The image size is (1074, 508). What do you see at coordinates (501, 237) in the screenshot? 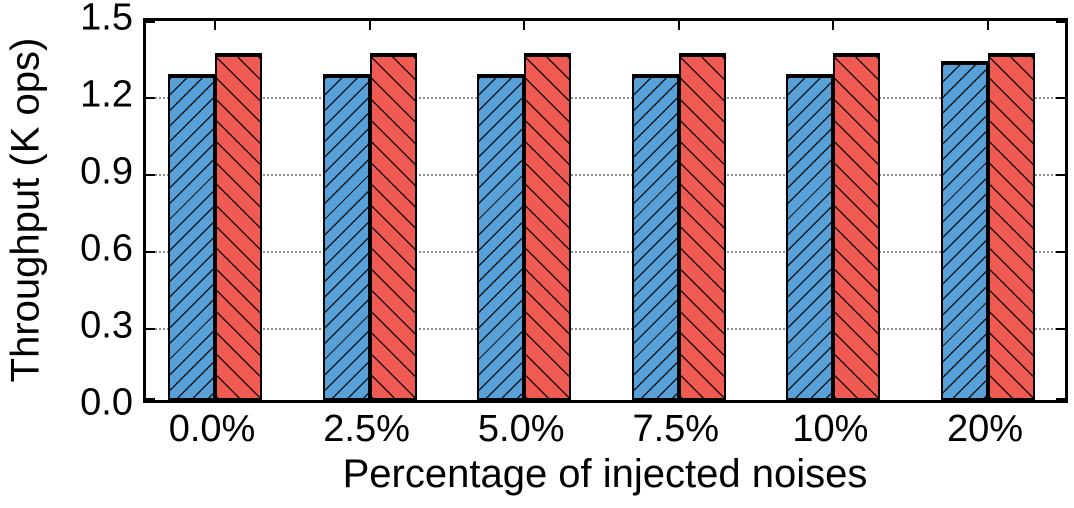
I see `bar-blue-5.0%` at bounding box center [501, 237].